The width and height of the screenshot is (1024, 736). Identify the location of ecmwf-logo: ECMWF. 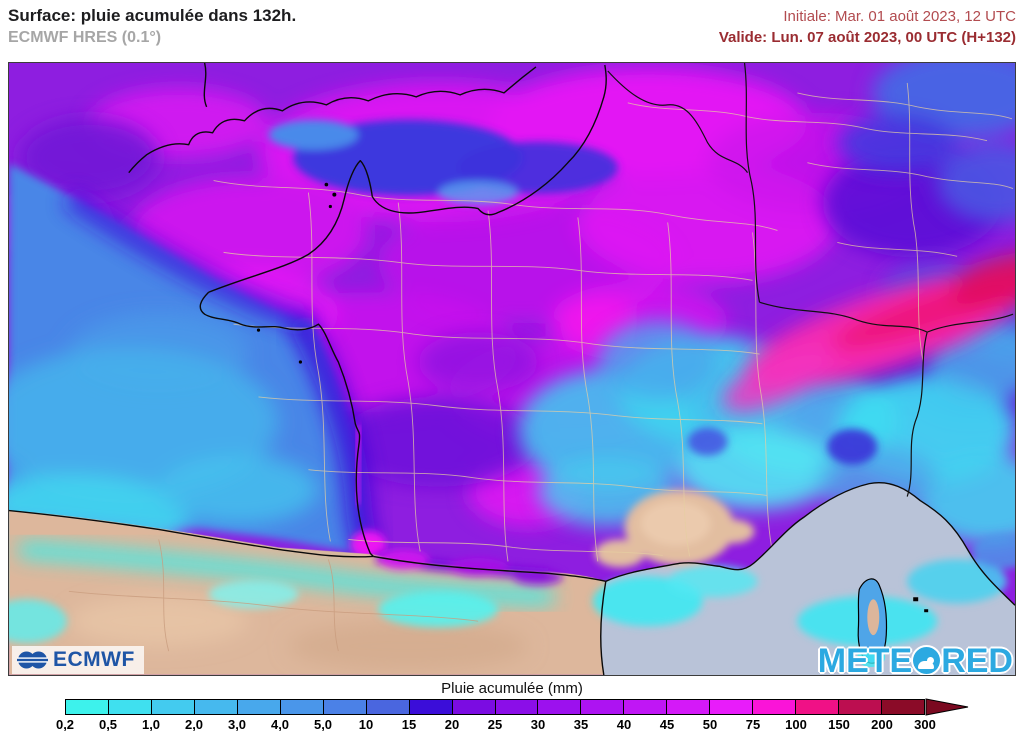
(78, 660).